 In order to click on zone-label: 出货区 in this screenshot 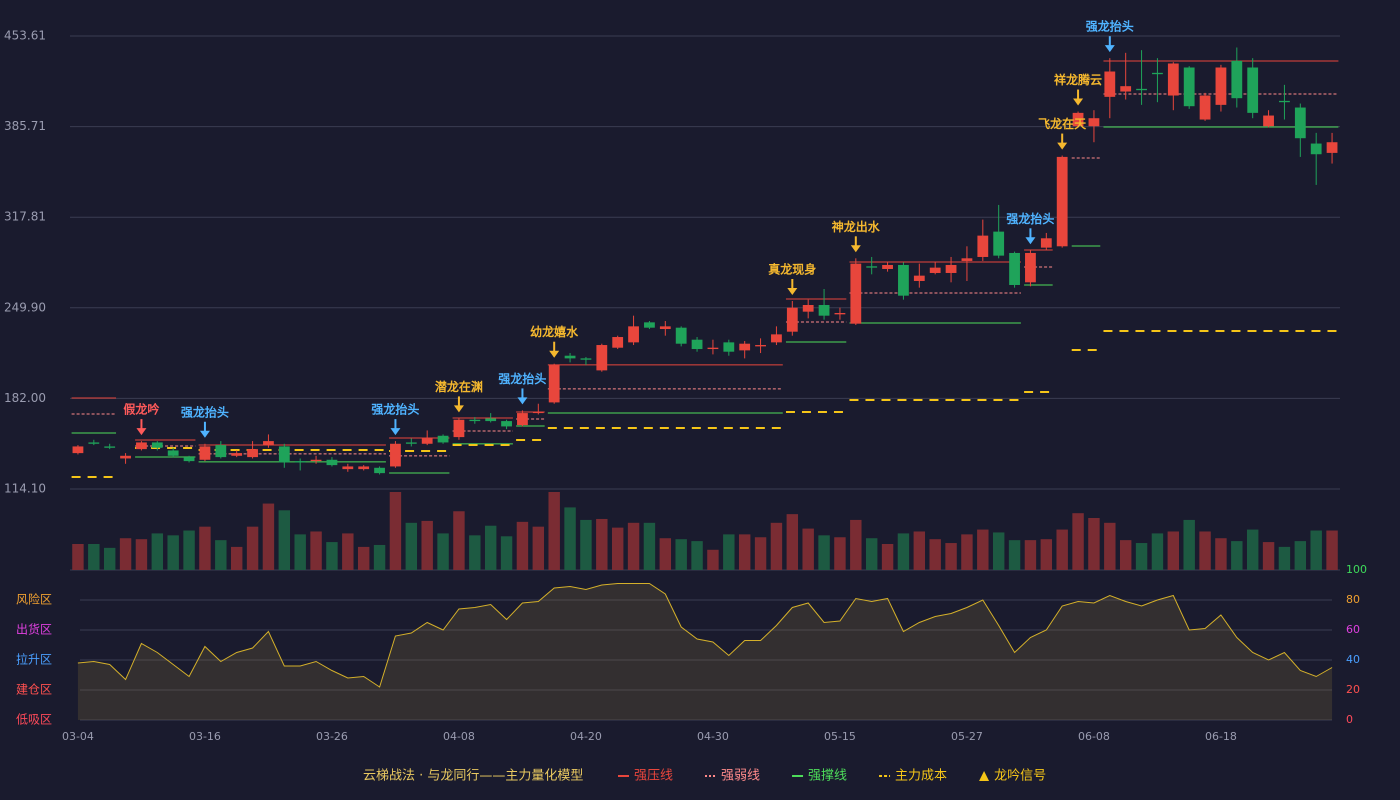, I will do `click(34, 629)`.